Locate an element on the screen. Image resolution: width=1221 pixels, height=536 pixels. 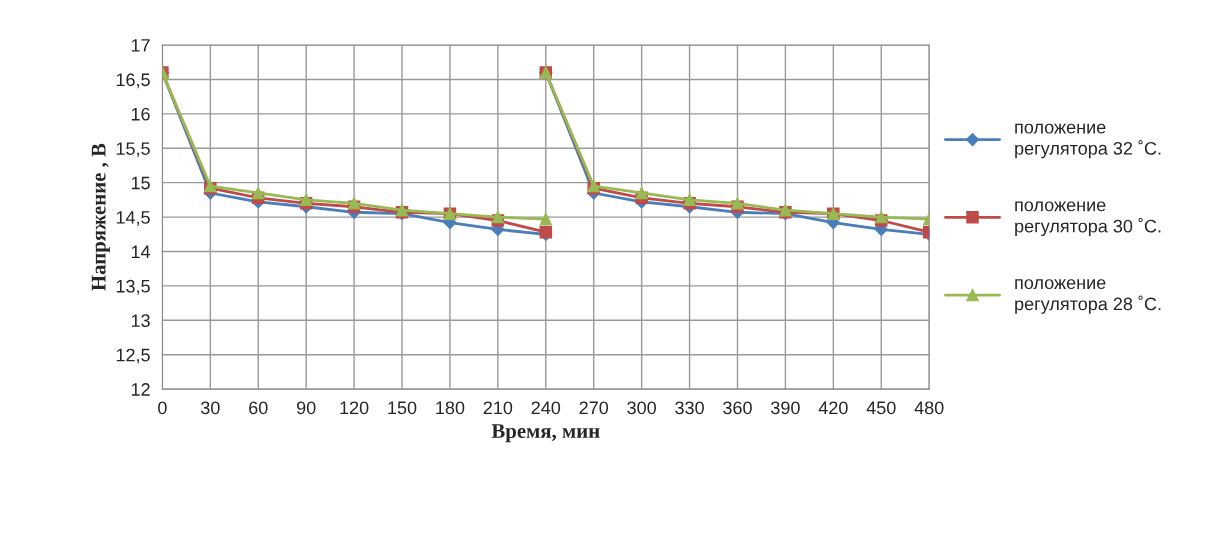
y-tick-label: 17 is located at coordinates (140, 45).